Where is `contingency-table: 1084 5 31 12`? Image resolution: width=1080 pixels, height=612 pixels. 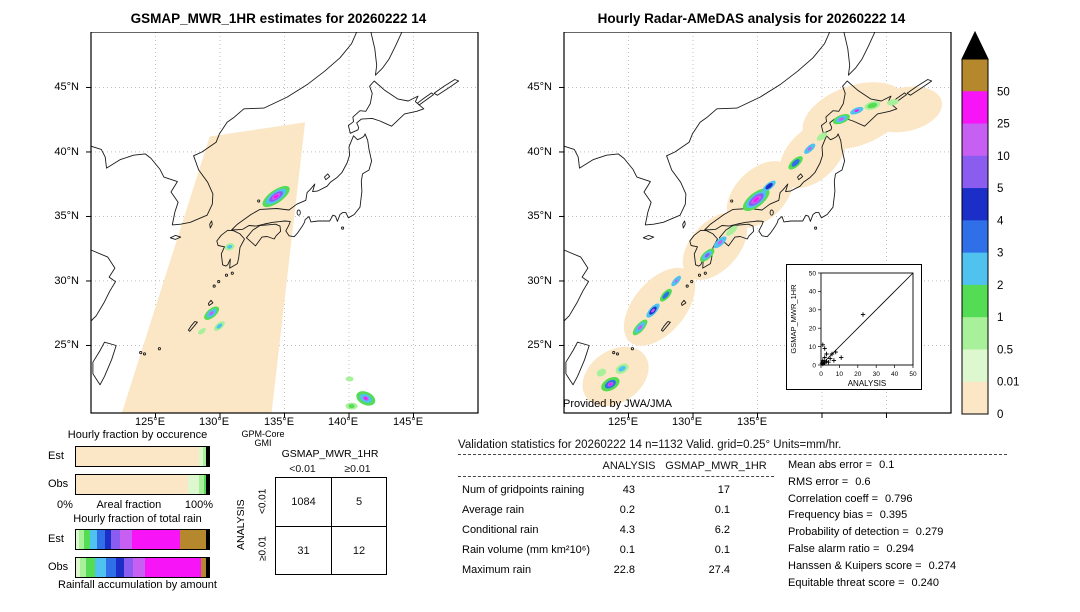
contingency-table: 1084 5 31 12 is located at coordinates (331, 526).